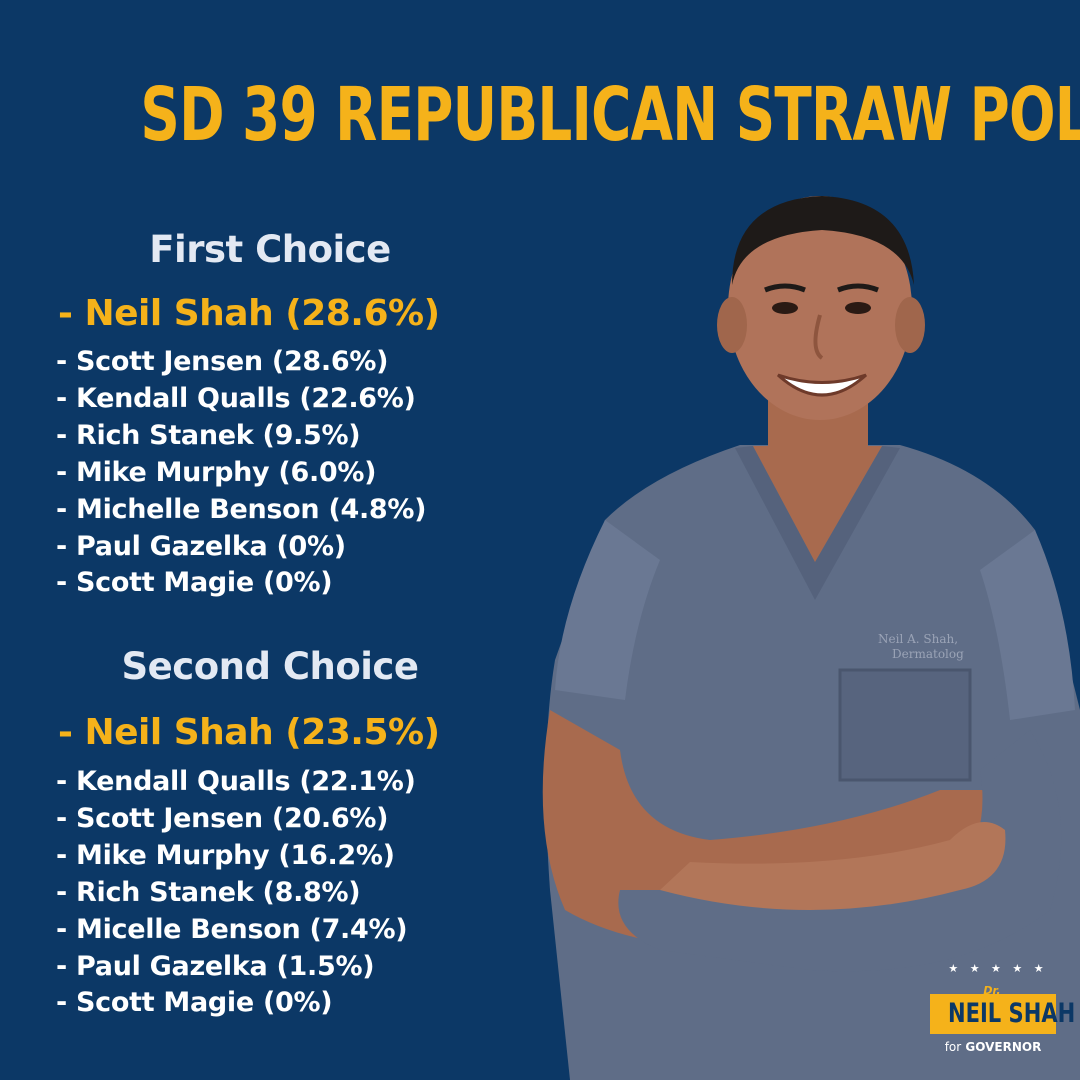  What do you see at coordinates (249, 732) in the screenshot?
I see `second-choice-leader: - Neil Shah (23.5%)` at bounding box center [249, 732].